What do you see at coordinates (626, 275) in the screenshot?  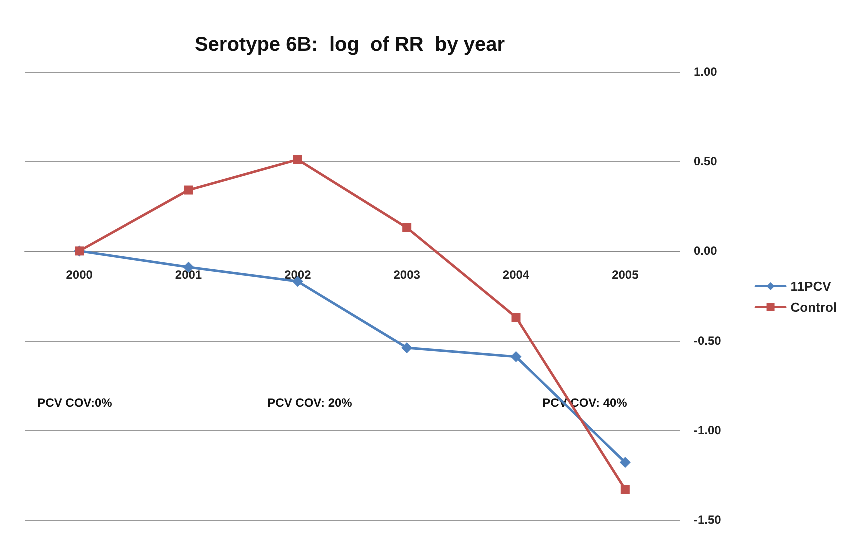 I see `x-tick-label: 2005` at bounding box center [626, 275].